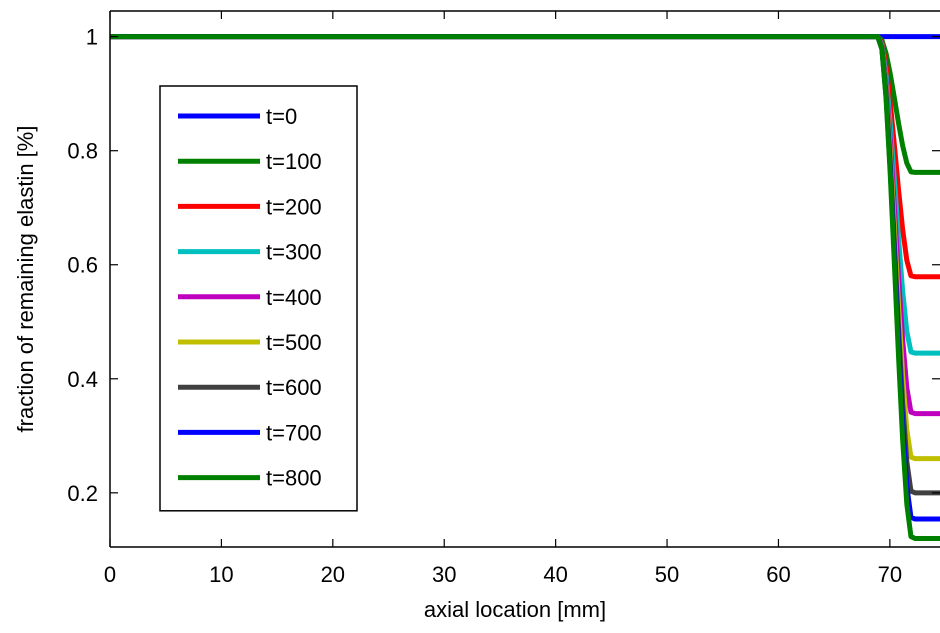  What do you see at coordinates (82, 265) in the screenshot?
I see `y-tick-label: 0.6` at bounding box center [82, 265].